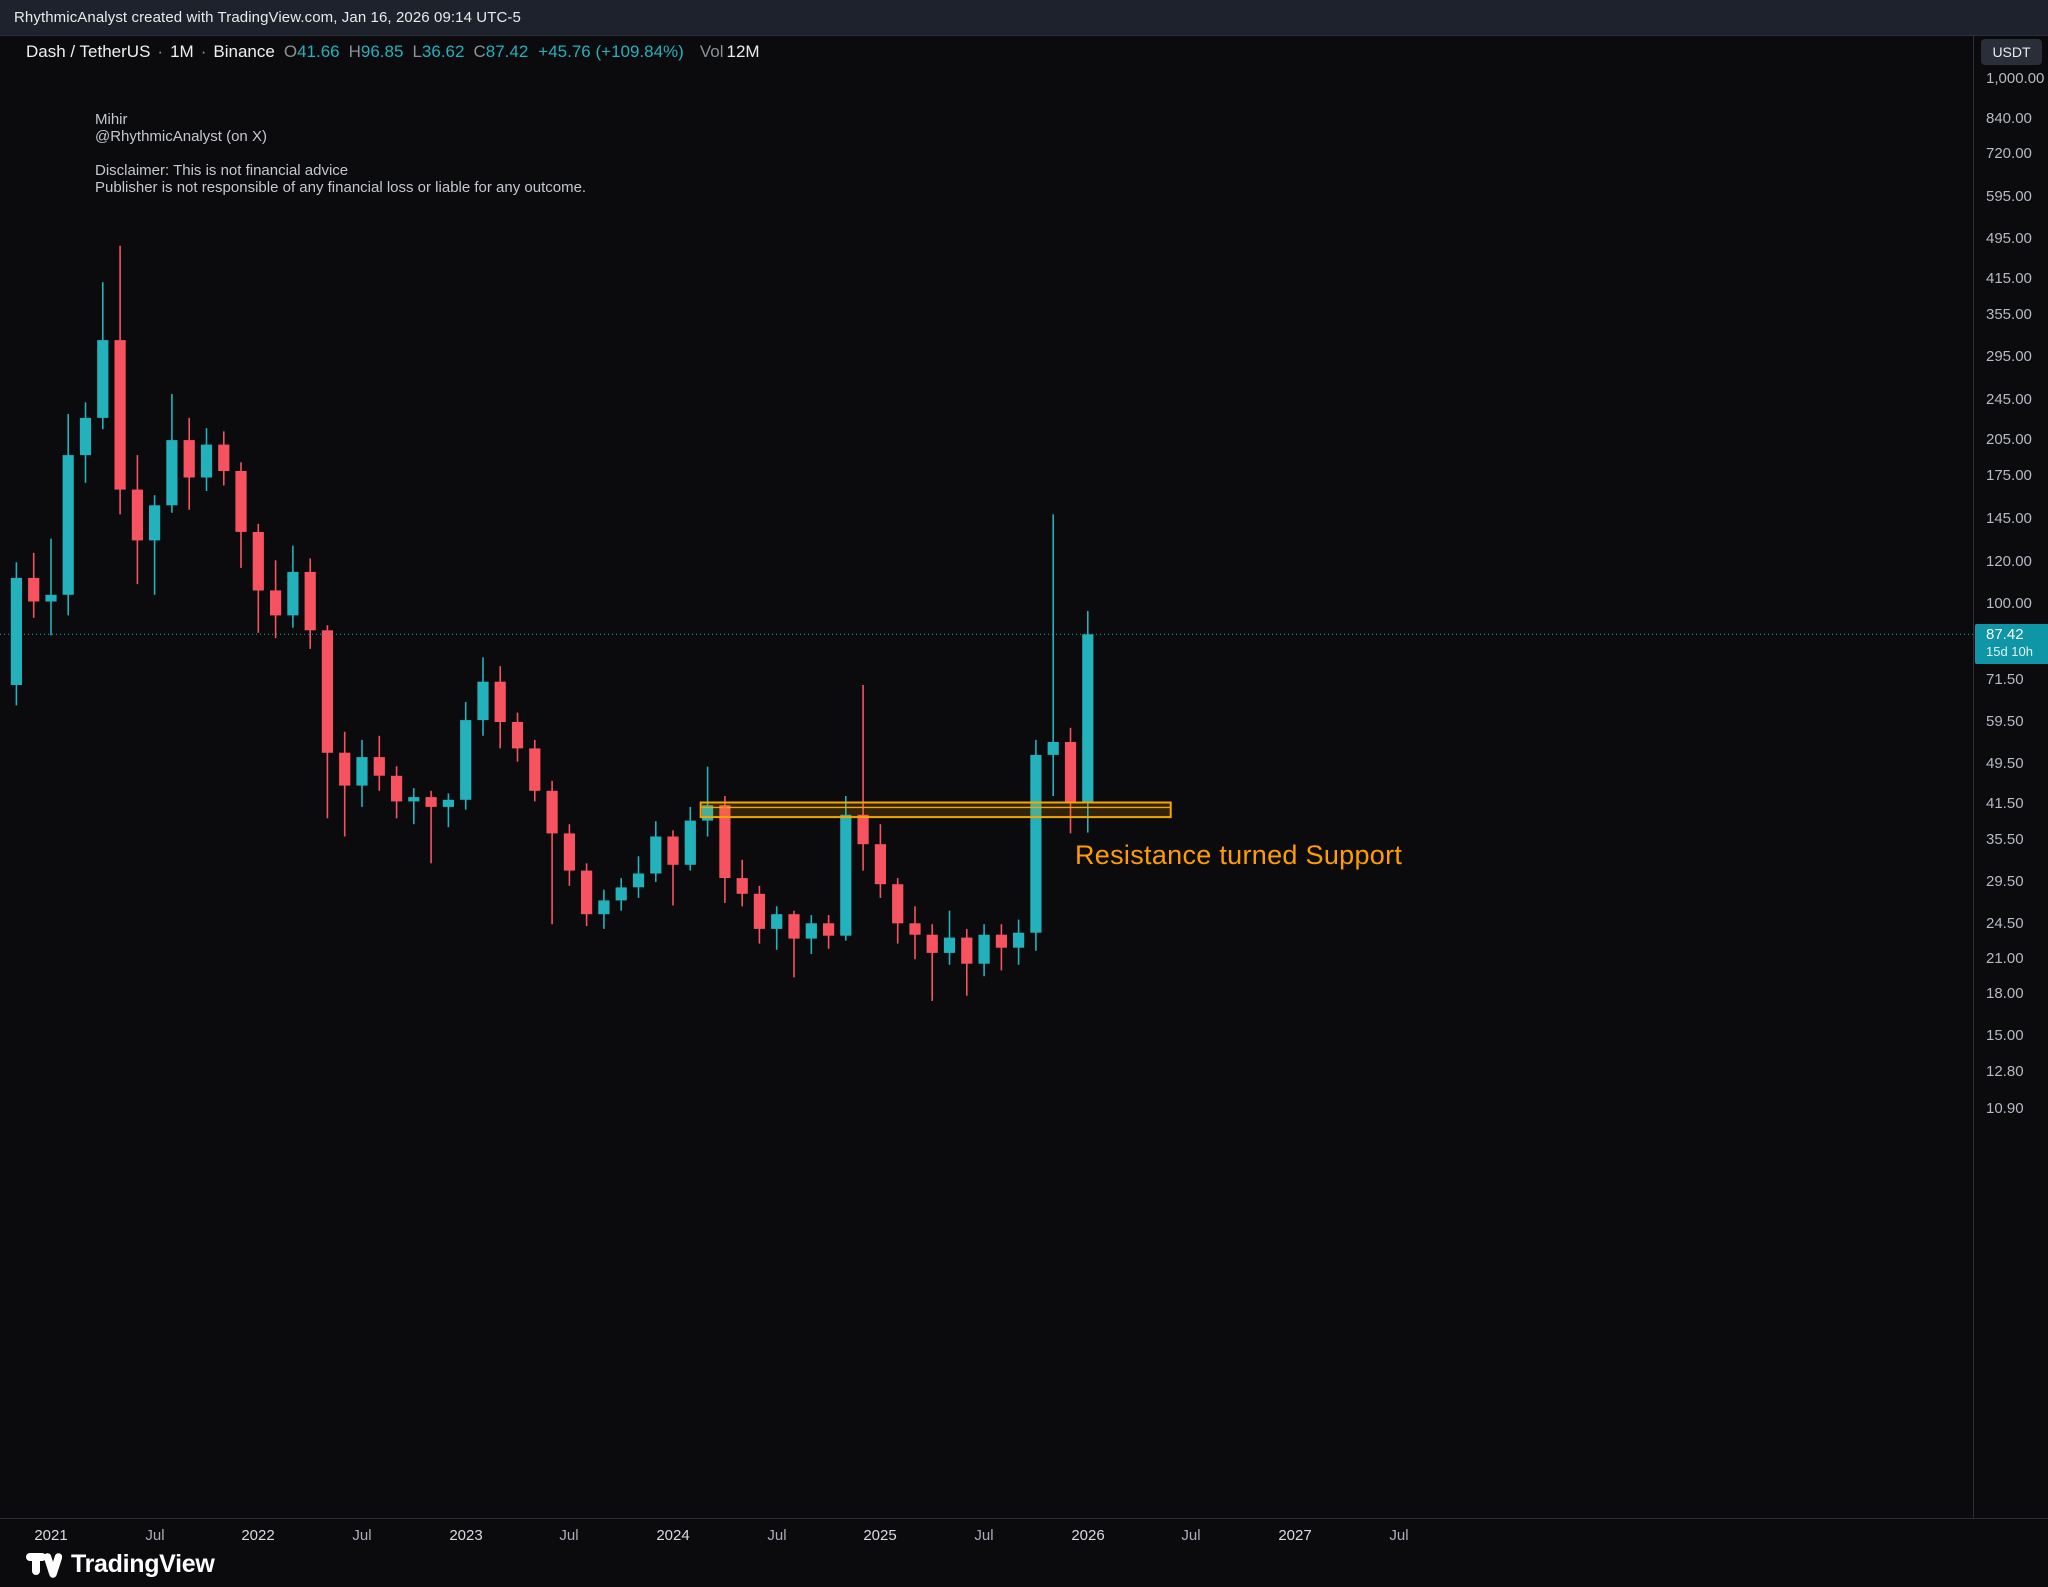 This screenshot has width=2048, height=1587. What do you see at coordinates (2009, 356) in the screenshot?
I see `price-tick-label: 295.00` at bounding box center [2009, 356].